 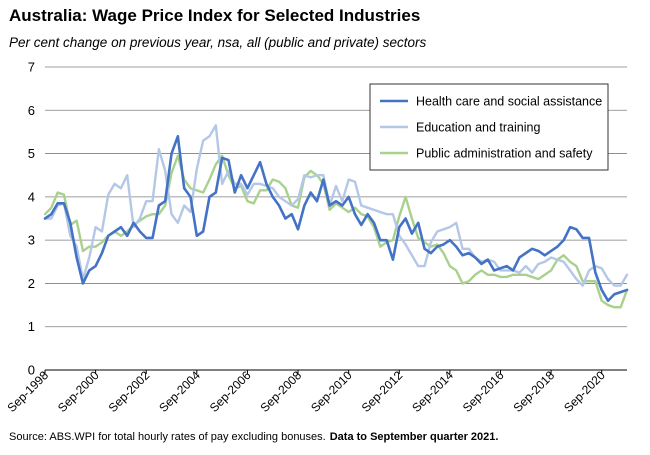 What do you see at coordinates (280, 391) in the screenshot?
I see `x-tick-label: Sep-2008` at bounding box center [280, 391].